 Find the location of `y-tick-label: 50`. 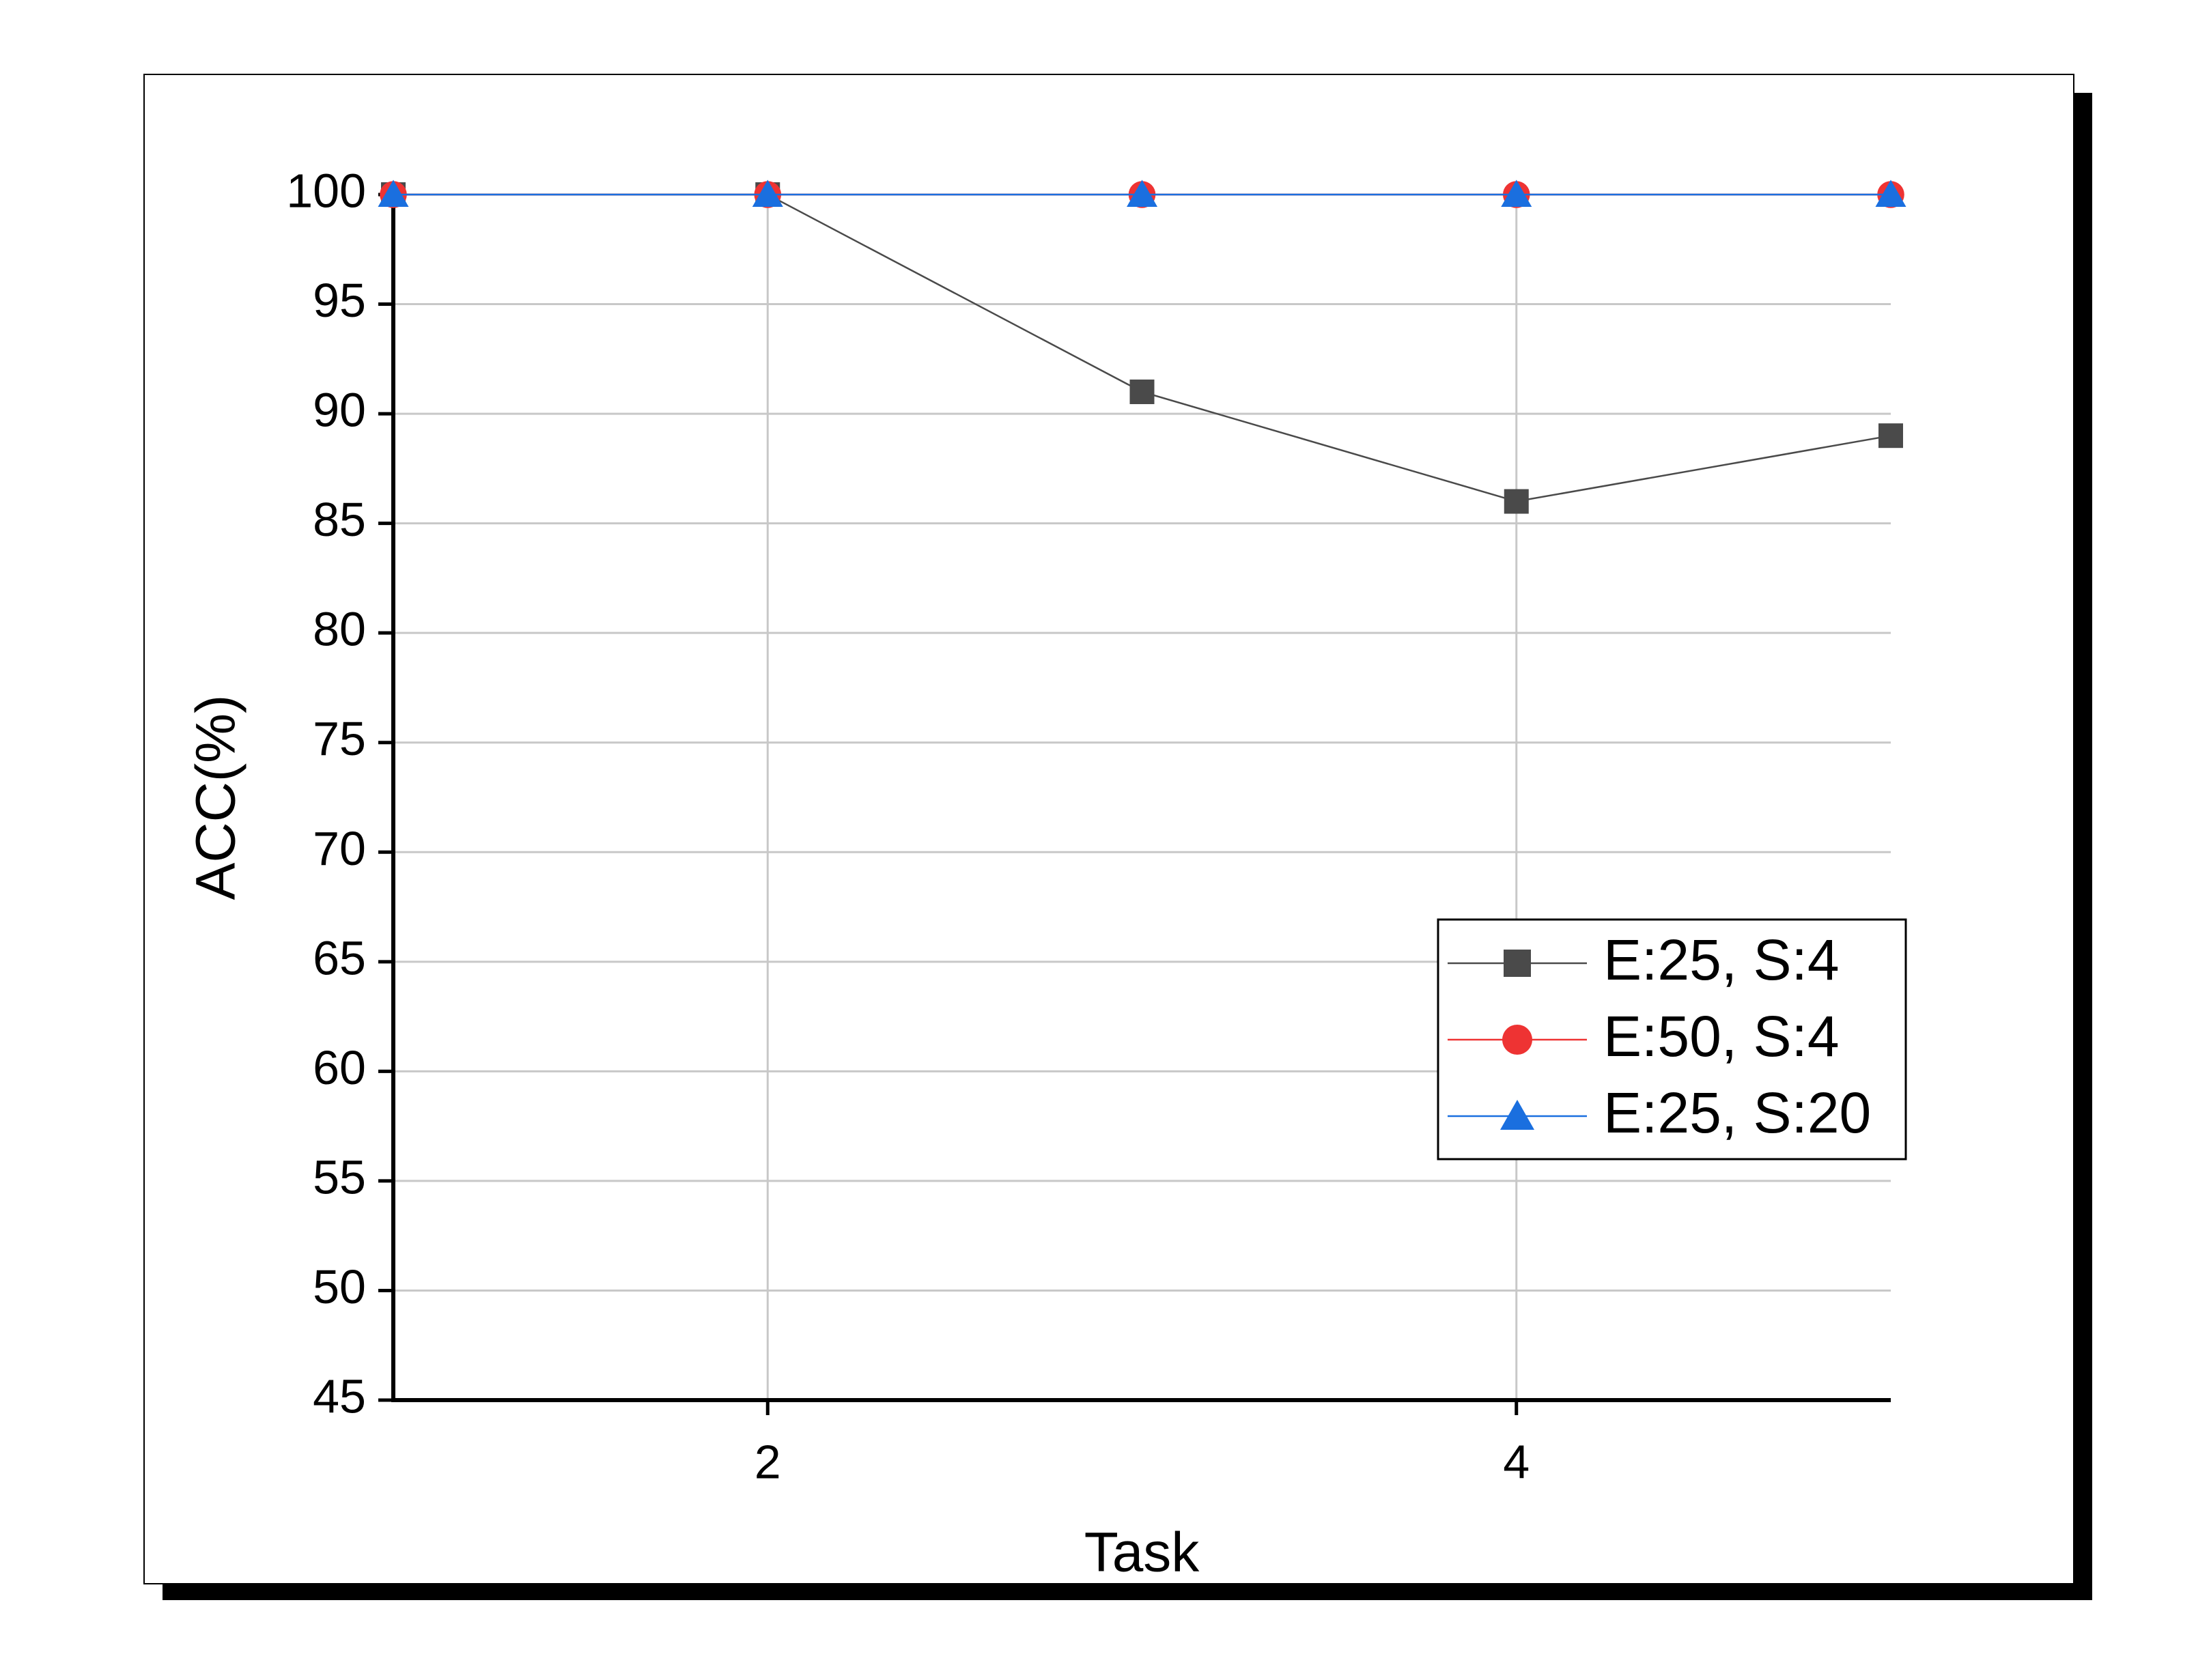

y-tick-label: 50 is located at coordinates (339, 1286).